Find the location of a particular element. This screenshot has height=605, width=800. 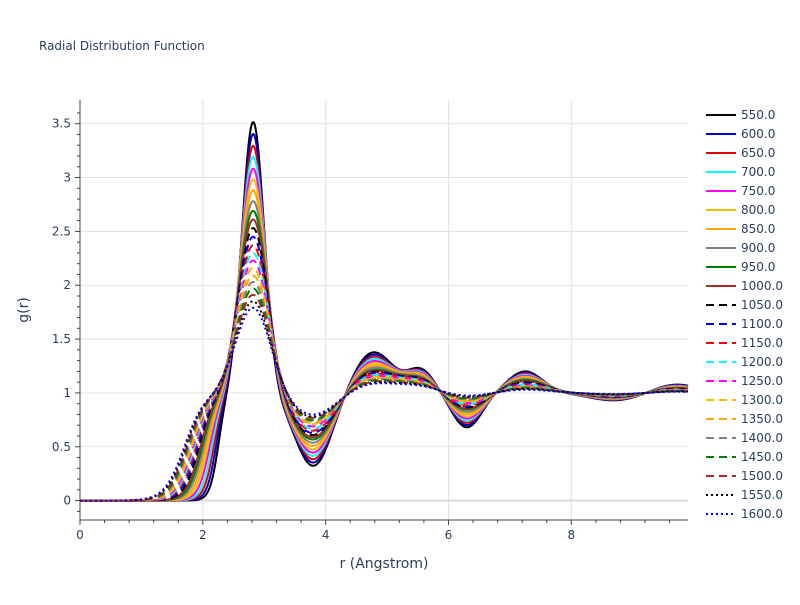

legend-label: 1450.0 is located at coordinates (762, 457).